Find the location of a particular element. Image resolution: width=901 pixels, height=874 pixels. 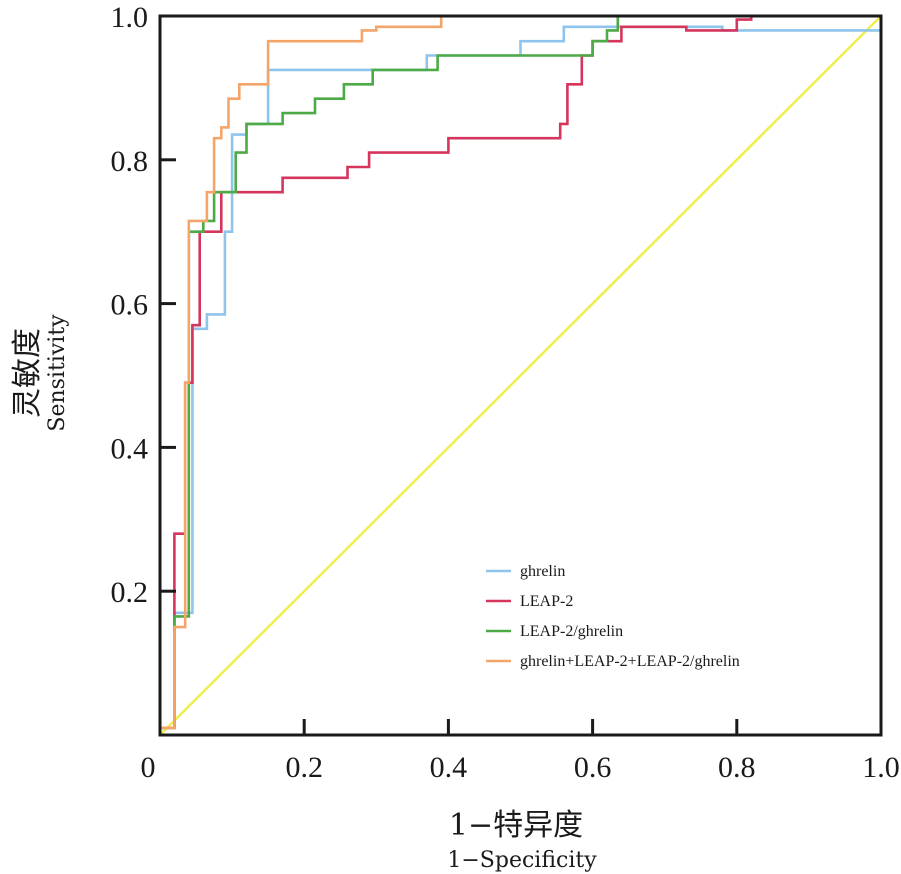

x-tick-label: 1.0 is located at coordinates (881, 767).